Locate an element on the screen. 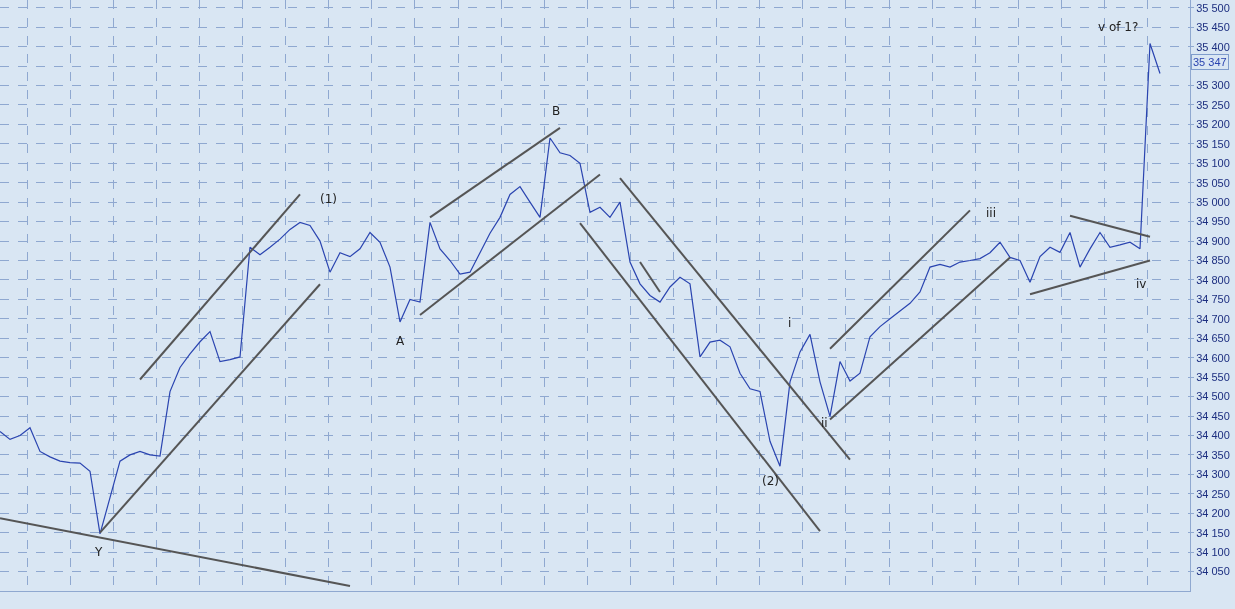 Image resolution: width=1235 pixels, height=609 pixels. annotation: iii is located at coordinates (991, 213).